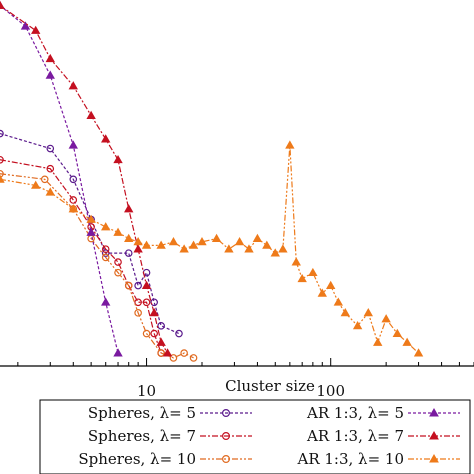 The height and width of the screenshot is (474, 474). What do you see at coordinates (355, 436) in the screenshot?
I see `legend-label: AR 1:3, λ= 7` at bounding box center [355, 436].